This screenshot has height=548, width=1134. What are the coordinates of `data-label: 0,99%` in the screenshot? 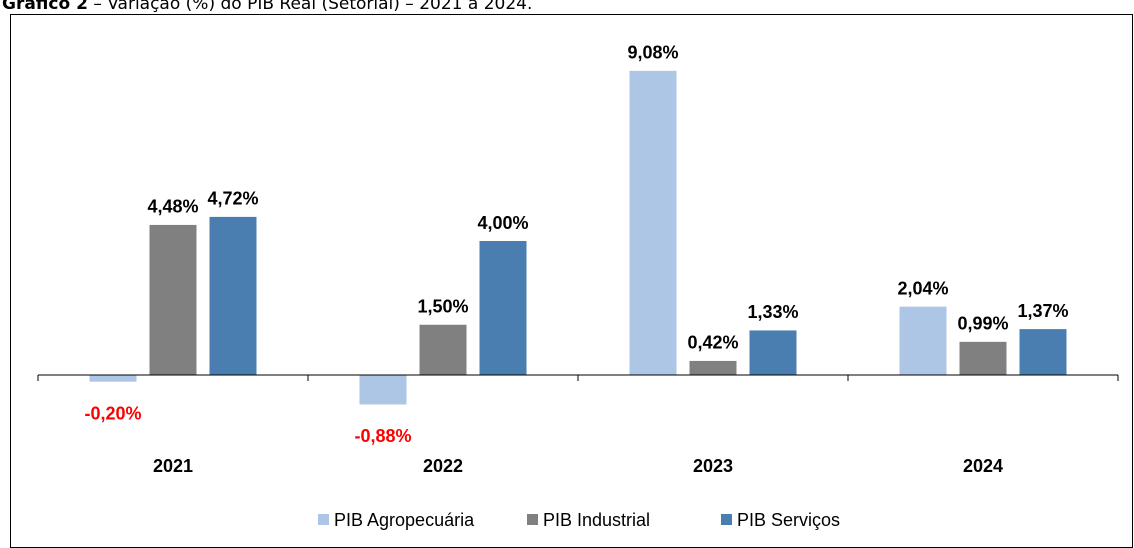 It's located at (982, 324).